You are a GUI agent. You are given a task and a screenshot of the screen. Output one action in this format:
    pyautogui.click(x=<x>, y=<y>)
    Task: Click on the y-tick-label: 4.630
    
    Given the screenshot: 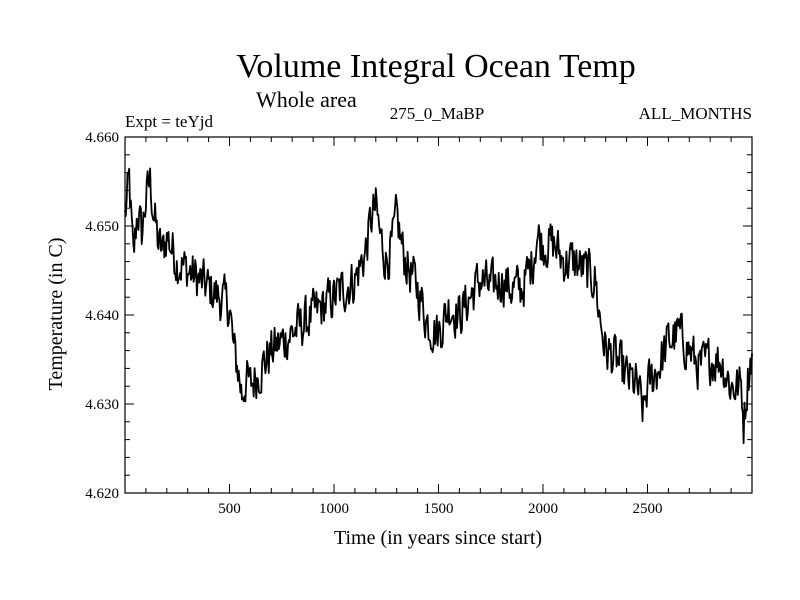 What is the action you would take?
    pyautogui.click(x=102, y=405)
    